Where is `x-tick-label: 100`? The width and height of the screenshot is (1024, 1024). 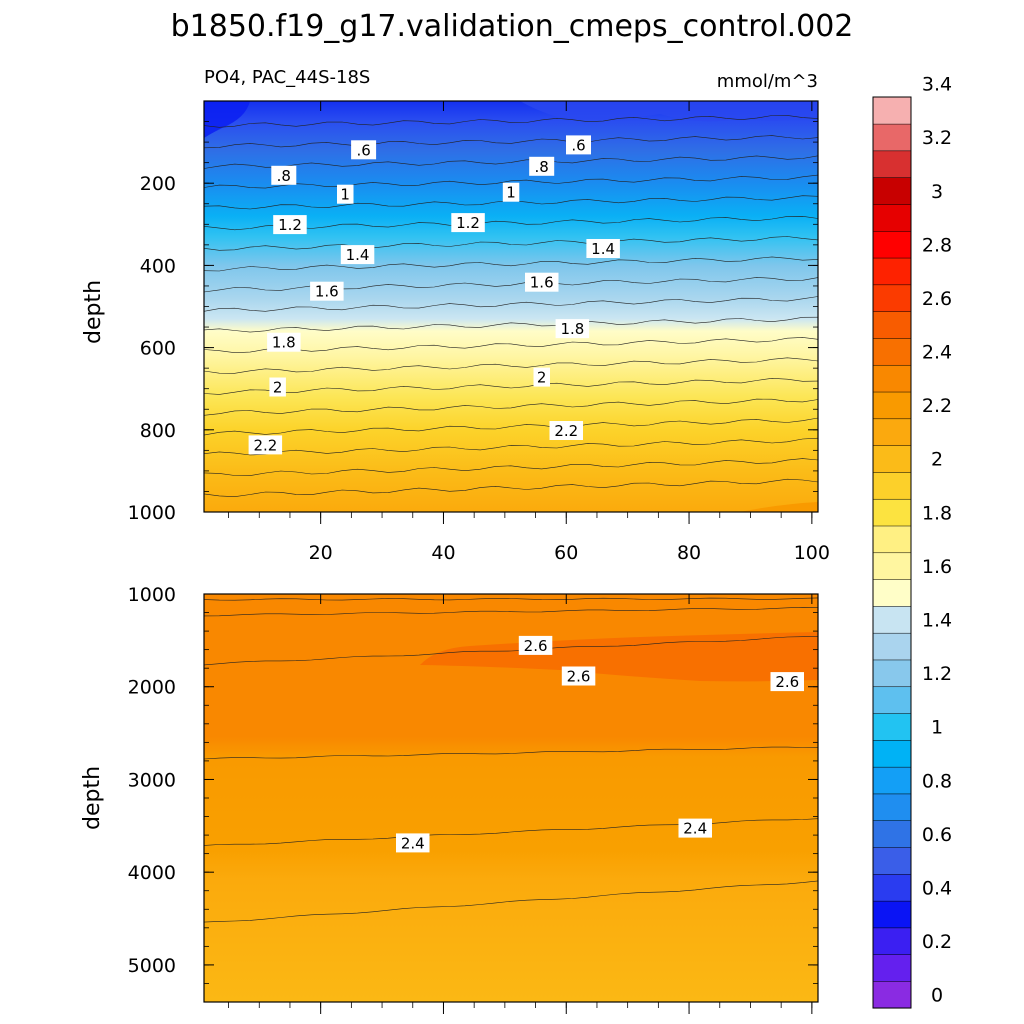 x-tick-label: 100 is located at coordinates (812, 553).